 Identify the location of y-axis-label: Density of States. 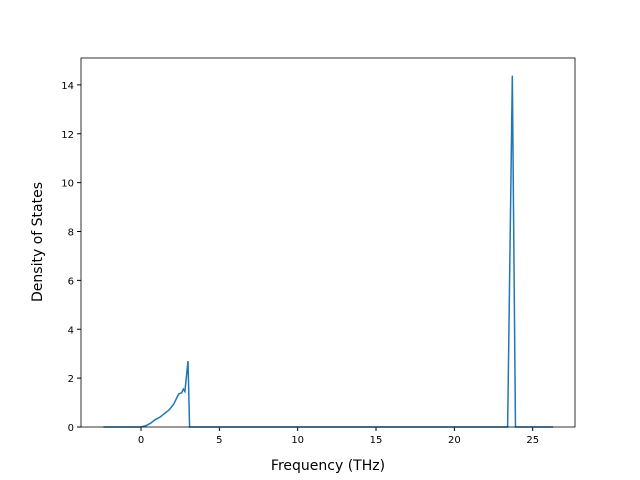
(38, 242).